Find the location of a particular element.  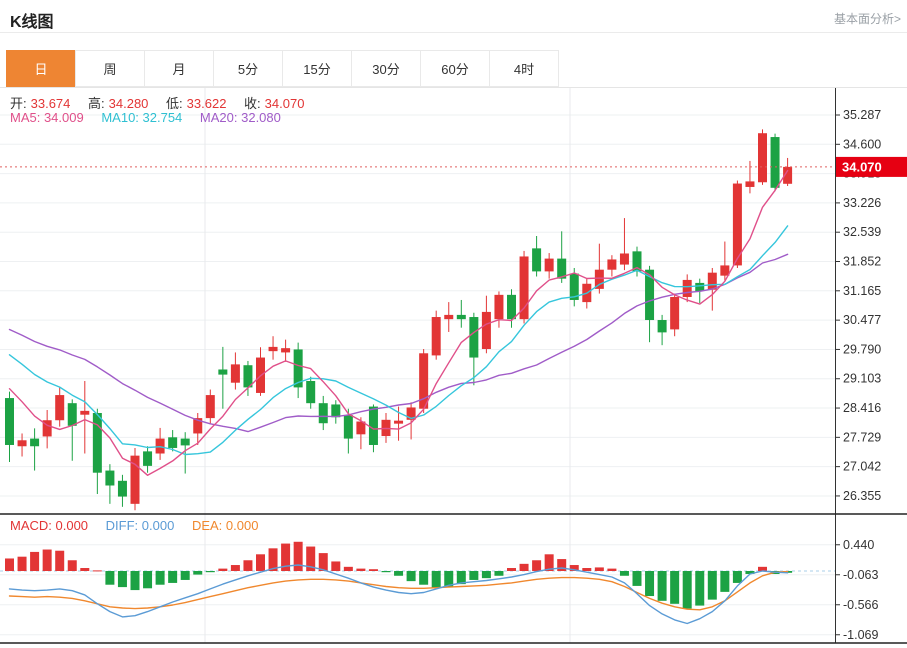

macd-legend: MACD: 0.000 DIFF: 0.000 DEA: 0.000 is located at coordinates (136, 525).